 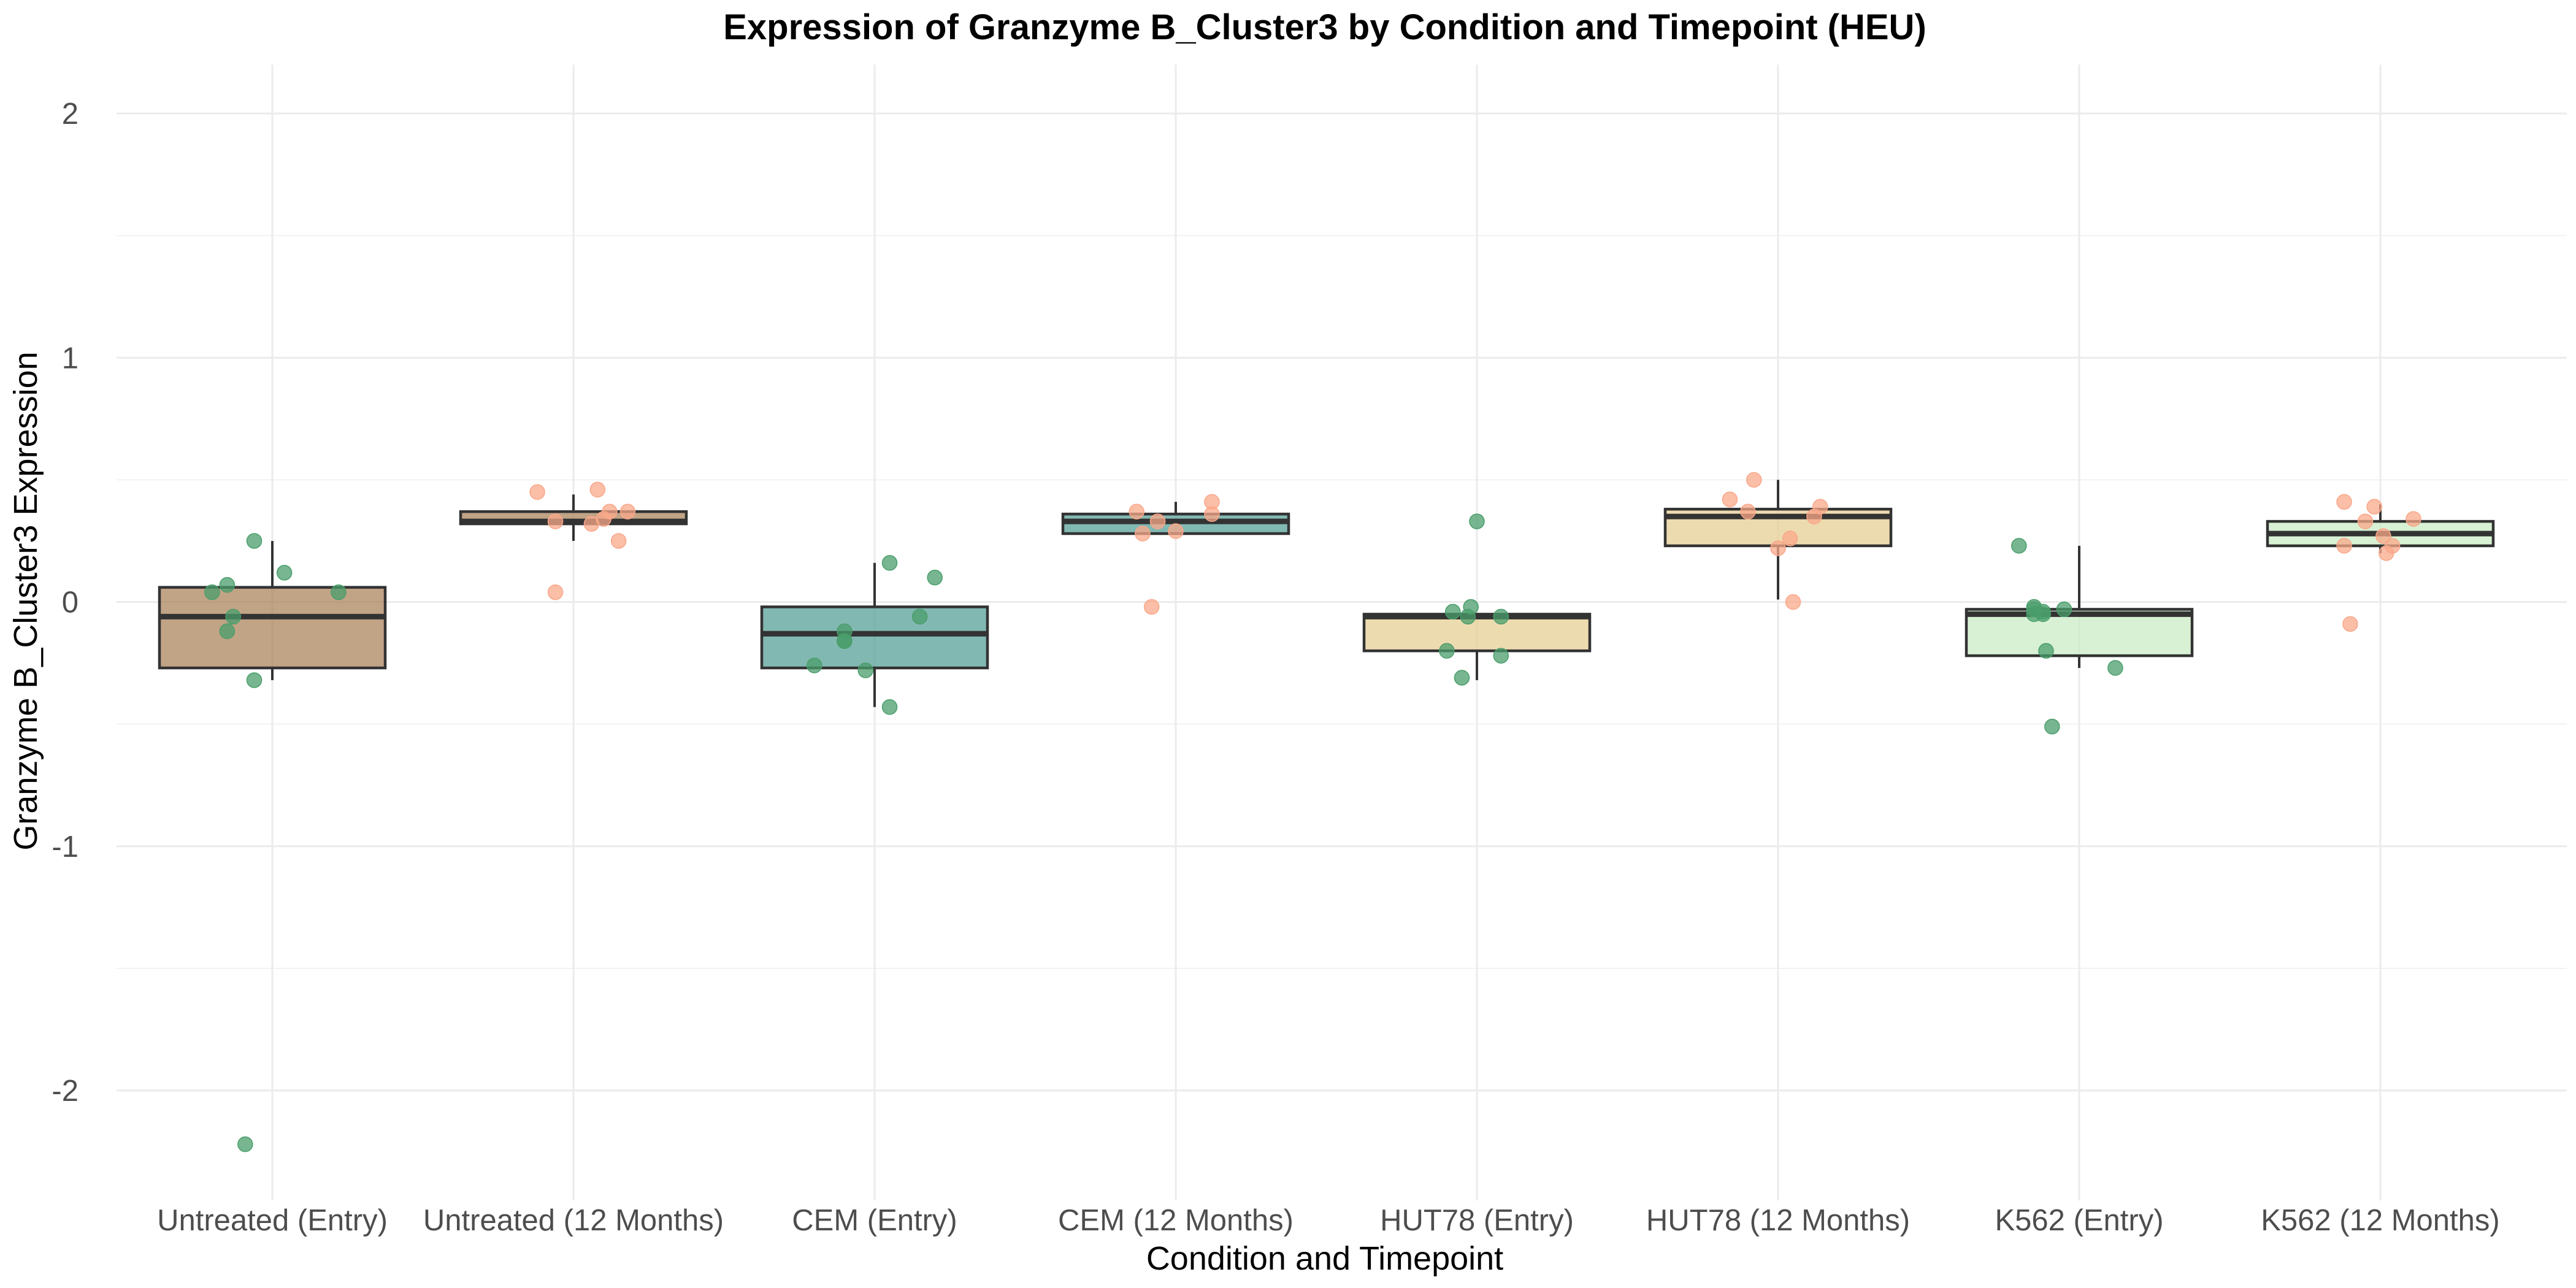 I want to click on x-axis-title: Condition and Timepoint, so click(x=1324, y=1258).